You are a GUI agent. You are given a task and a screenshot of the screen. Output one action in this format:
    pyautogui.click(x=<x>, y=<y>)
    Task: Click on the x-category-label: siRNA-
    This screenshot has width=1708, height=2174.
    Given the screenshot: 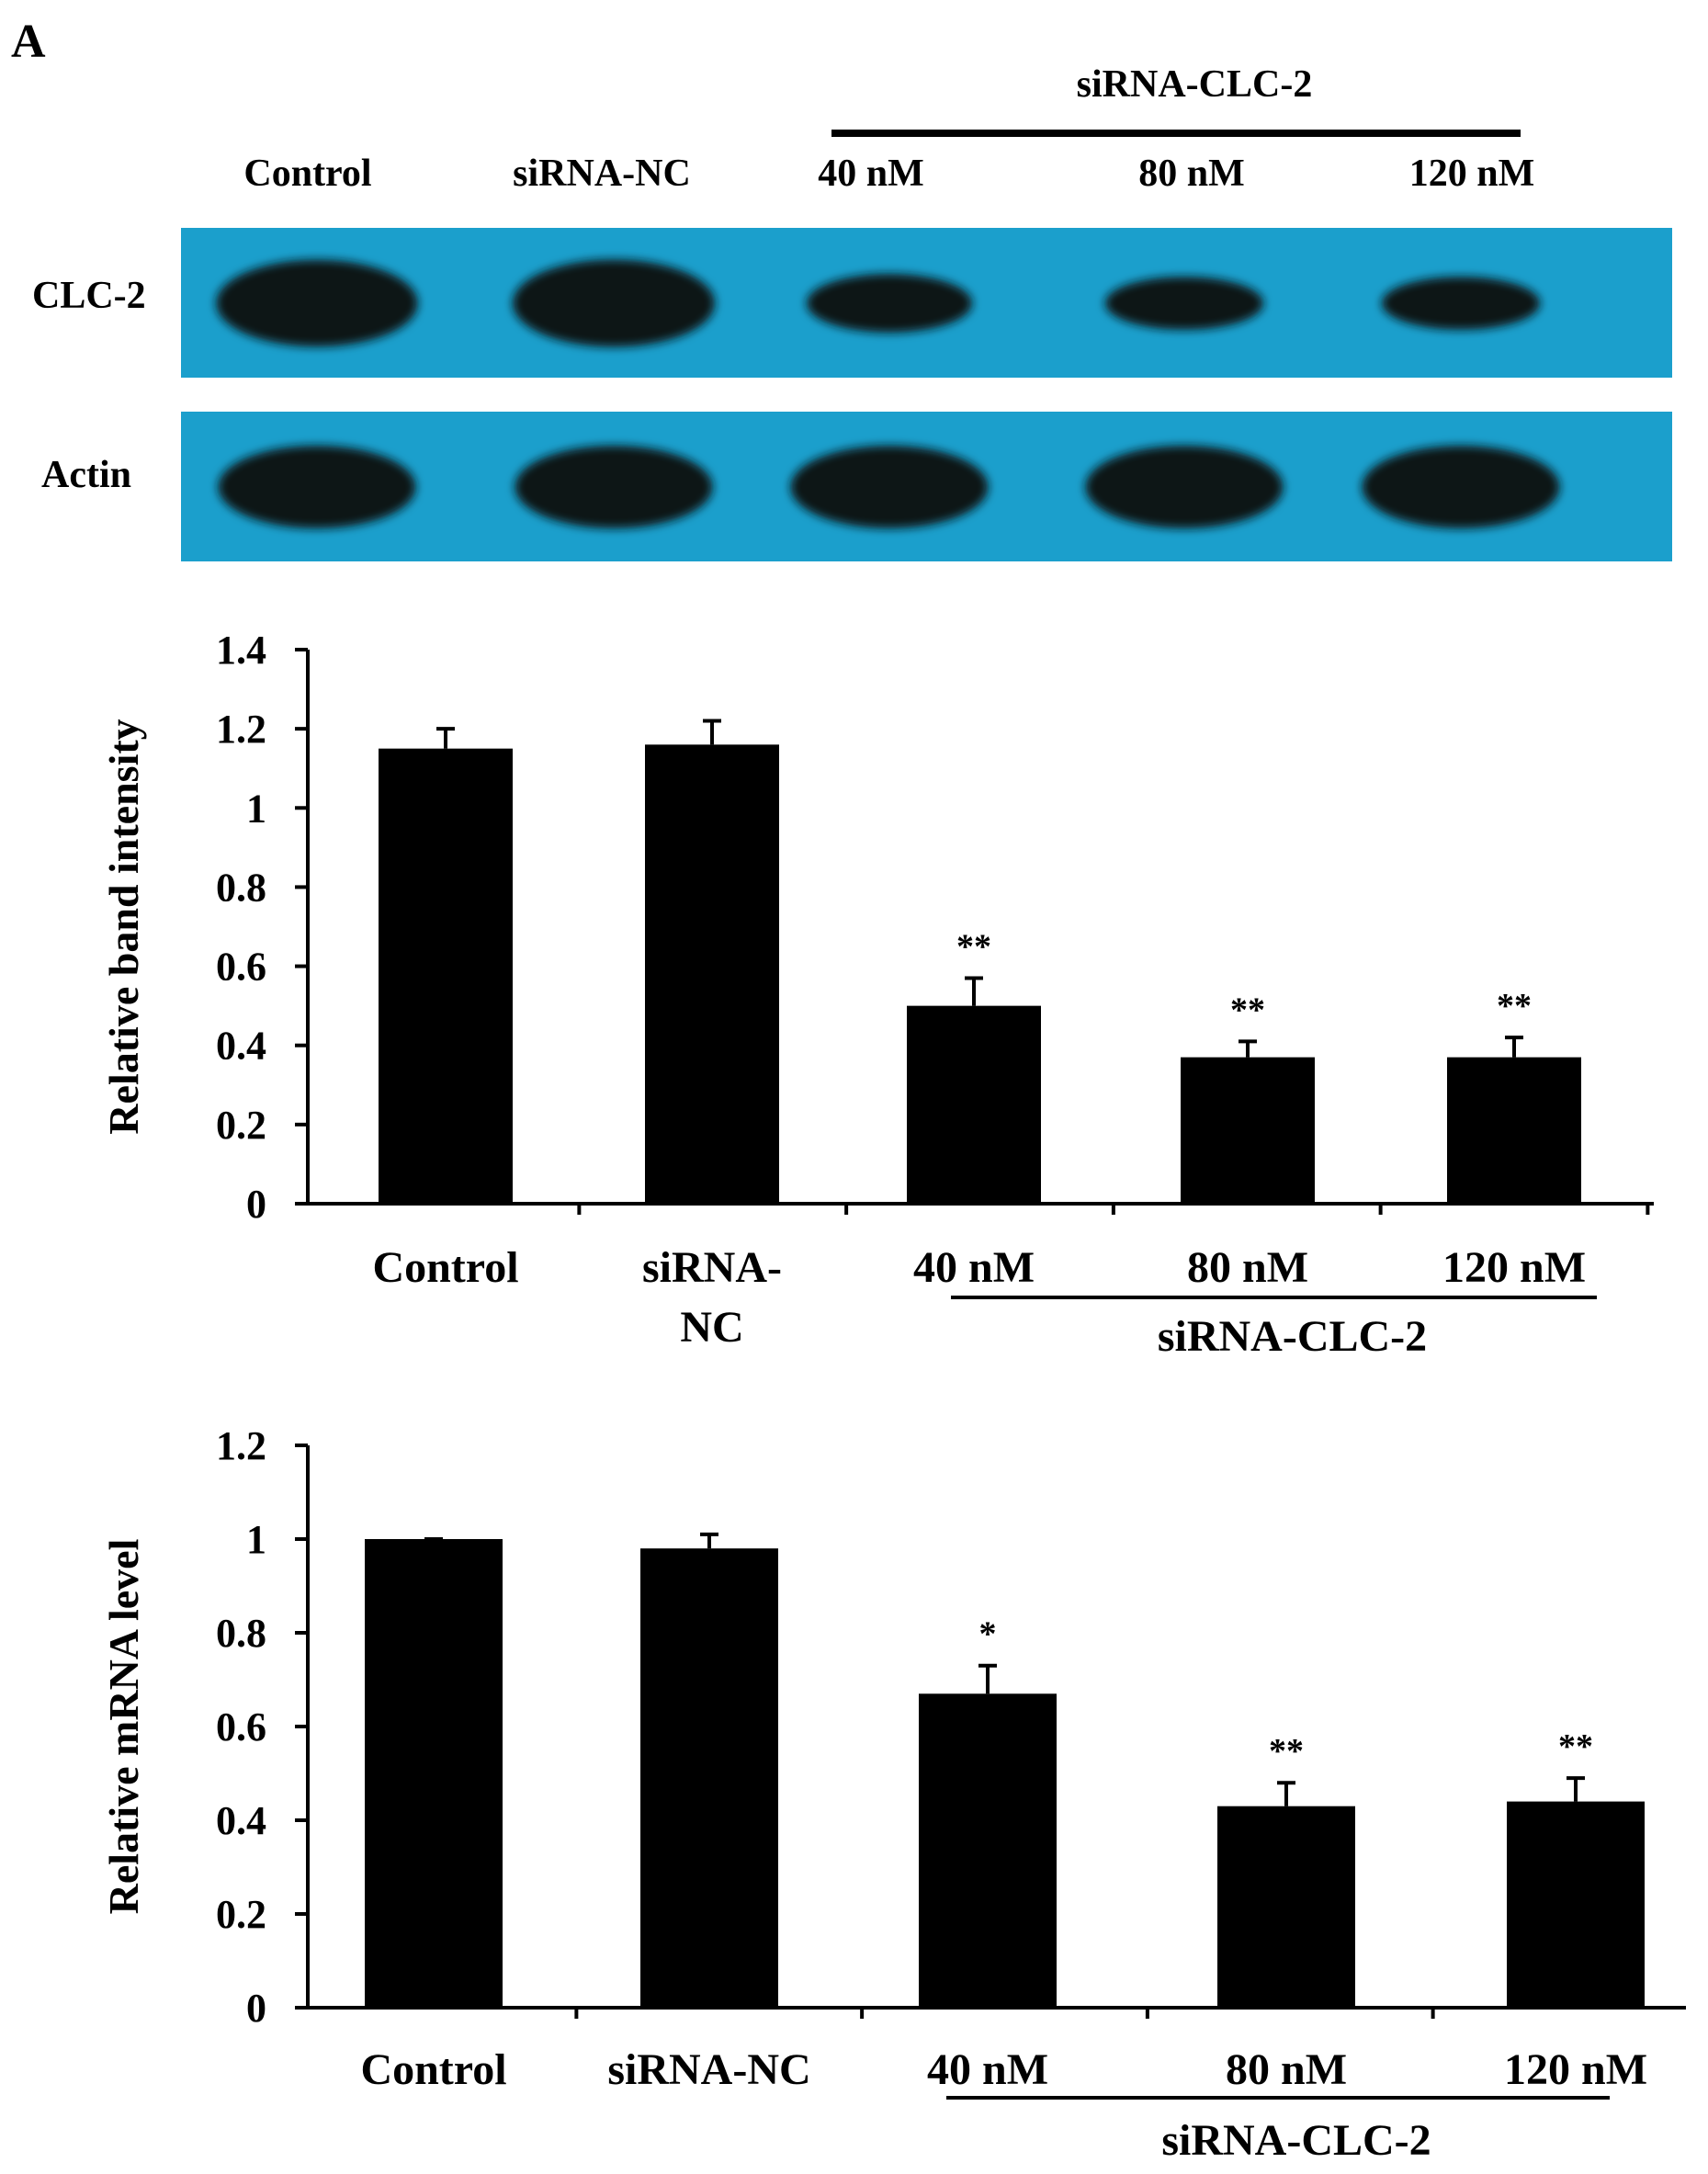 What is the action you would take?
    pyautogui.click(x=712, y=1267)
    